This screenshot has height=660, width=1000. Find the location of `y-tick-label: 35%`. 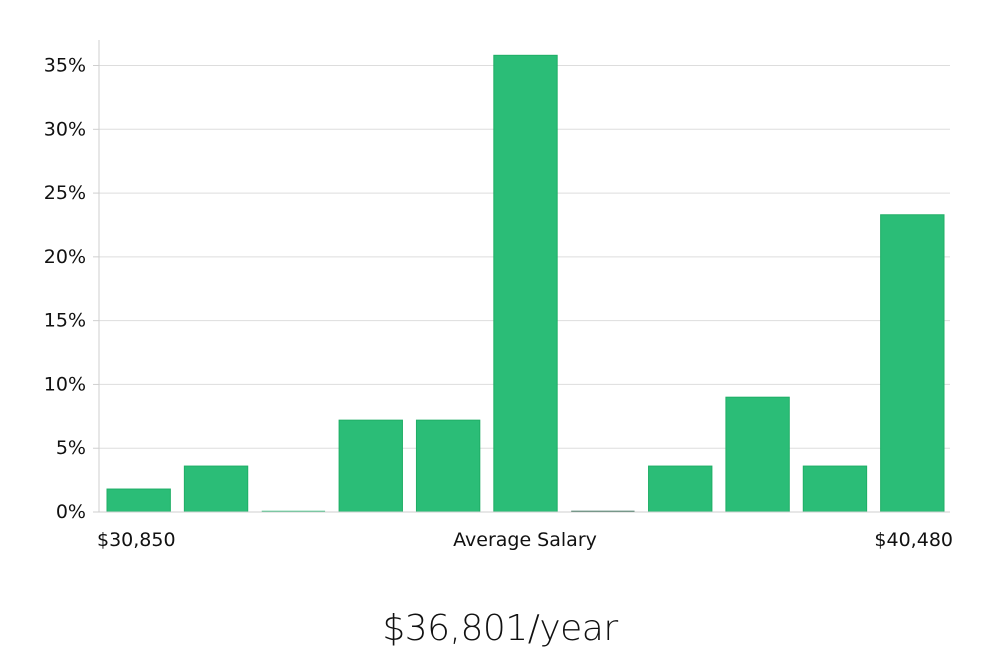

y-tick-label: 35% is located at coordinates (65, 66).